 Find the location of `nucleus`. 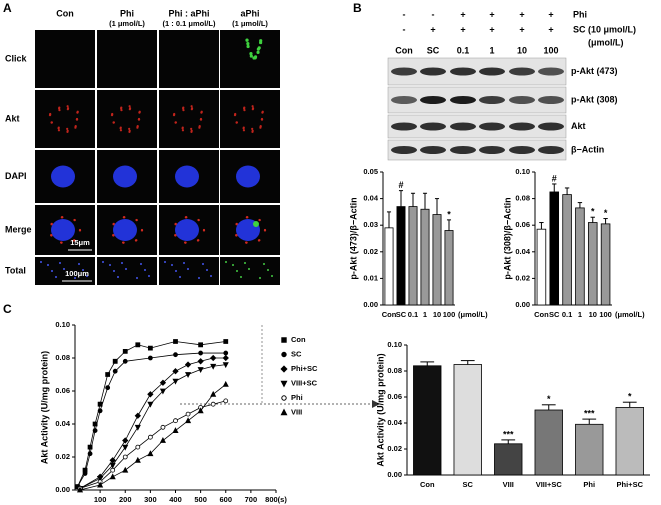

nucleus is located at coordinates (125, 176).